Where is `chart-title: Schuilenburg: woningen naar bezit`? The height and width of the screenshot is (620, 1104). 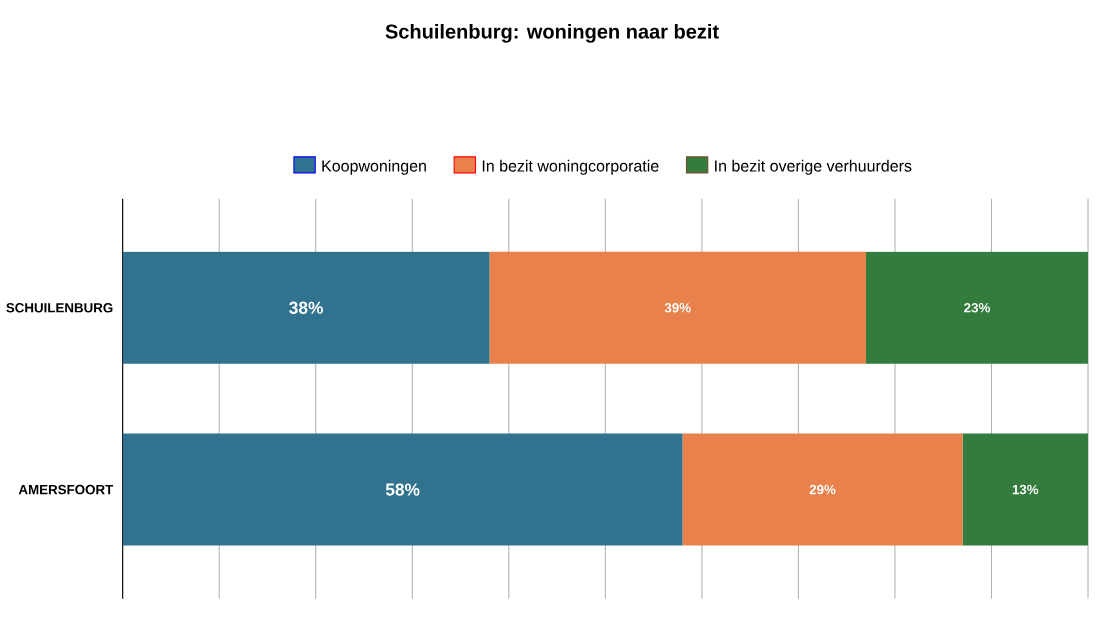
chart-title: Schuilenburg: woningen naar bezit is located at coordinates (552, 33).